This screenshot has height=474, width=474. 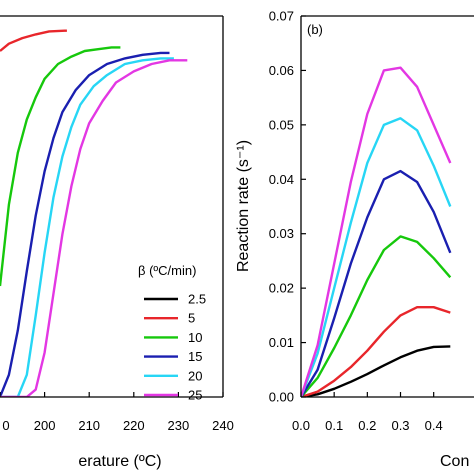 What do you see at coordinates (400, 425) in the screenshot?
I see `panel-b-x-tick-label: 0.3` at bounding box center [400, 425].